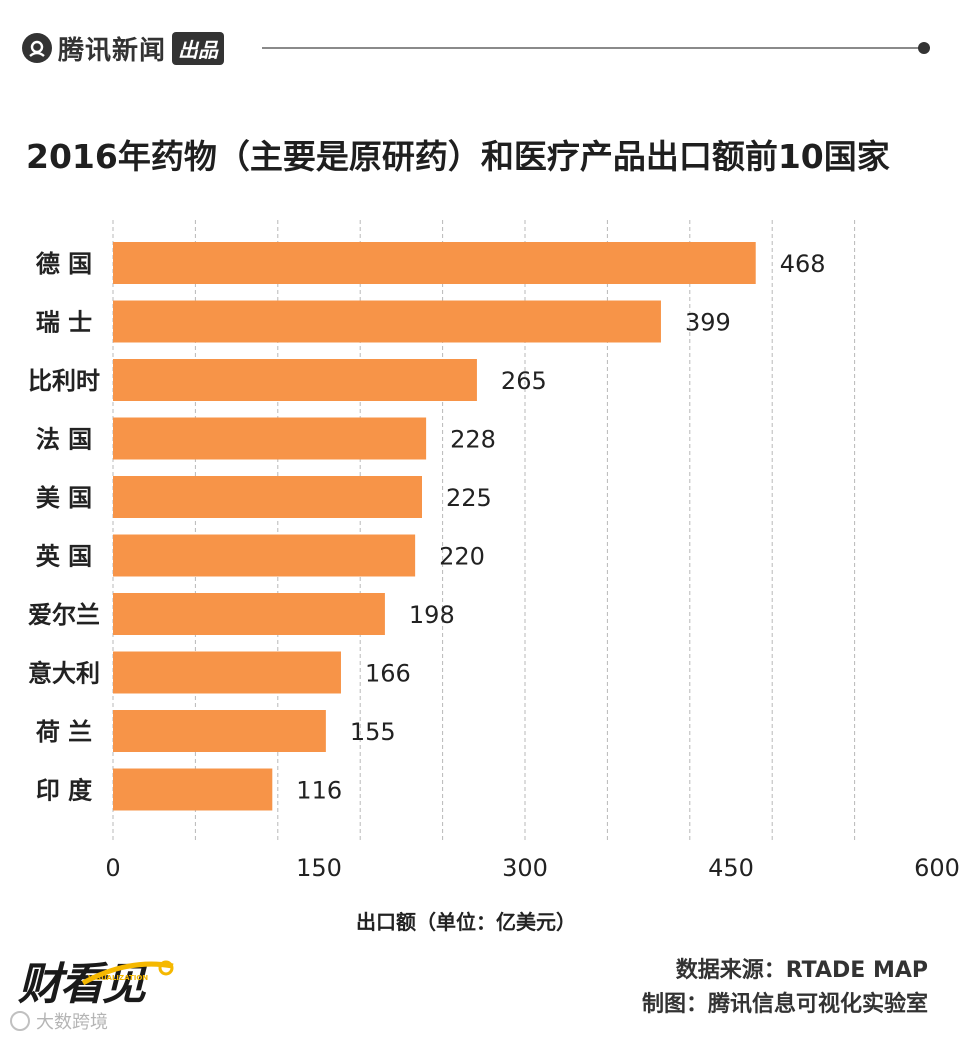 This screenshot has width=960, height=1038. I want to click on category-label: 英 国, so click(64, 557).